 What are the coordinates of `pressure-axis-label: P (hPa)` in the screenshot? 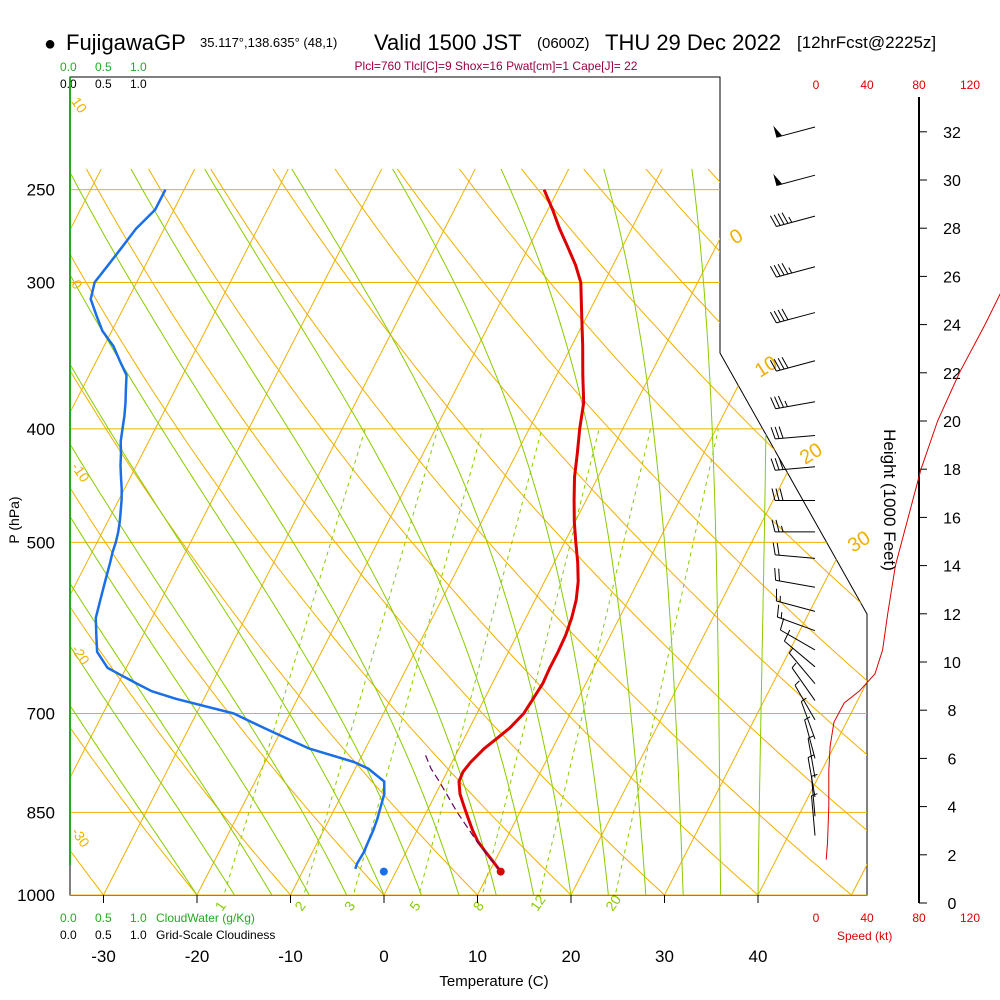 It's located at (14, 519).